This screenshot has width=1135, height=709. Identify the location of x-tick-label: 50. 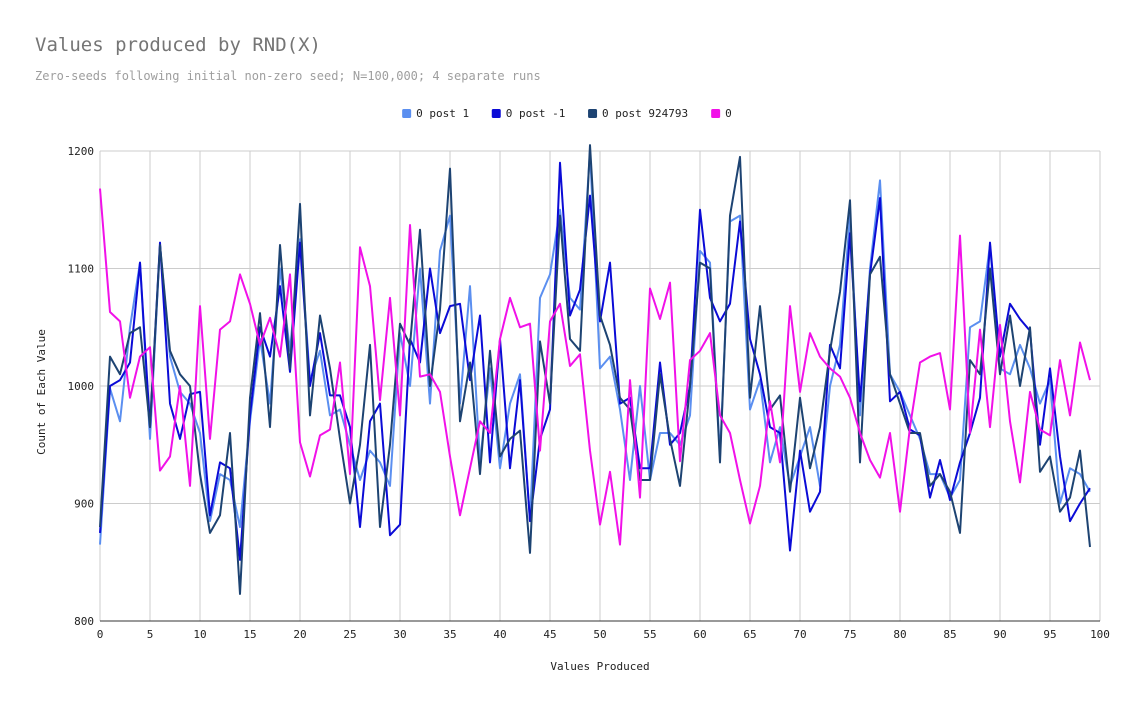
(599, 634).